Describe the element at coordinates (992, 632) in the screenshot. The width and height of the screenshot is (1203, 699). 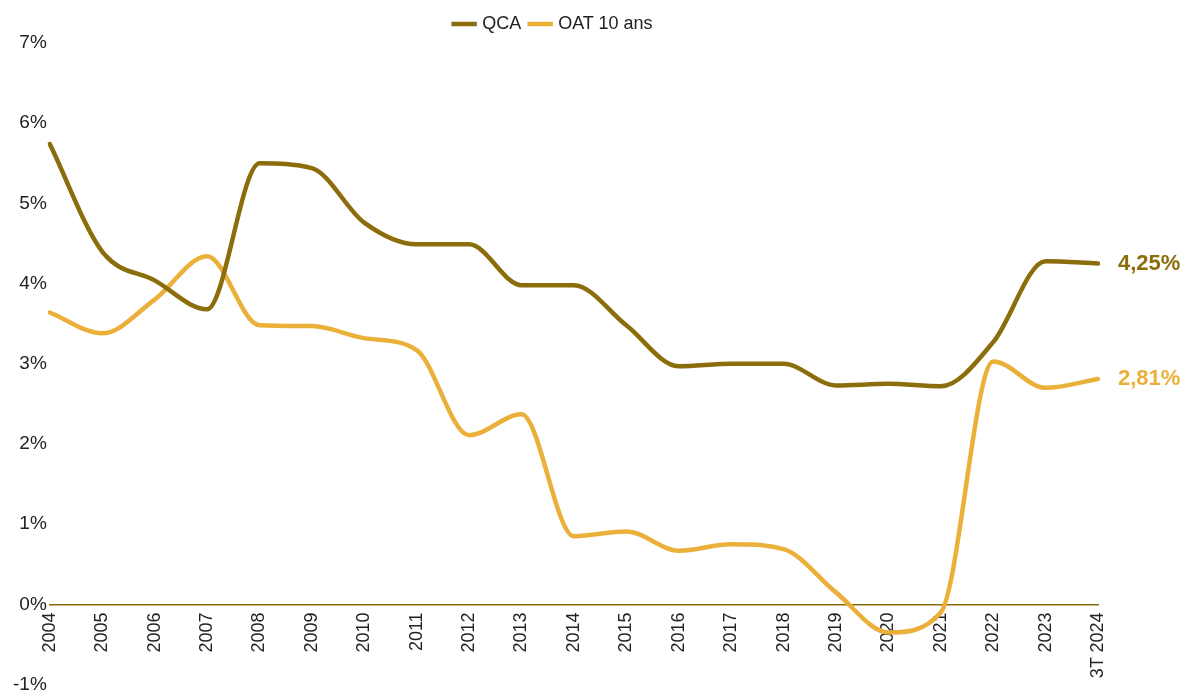
I see `x-tick-label: 2022` at that location.